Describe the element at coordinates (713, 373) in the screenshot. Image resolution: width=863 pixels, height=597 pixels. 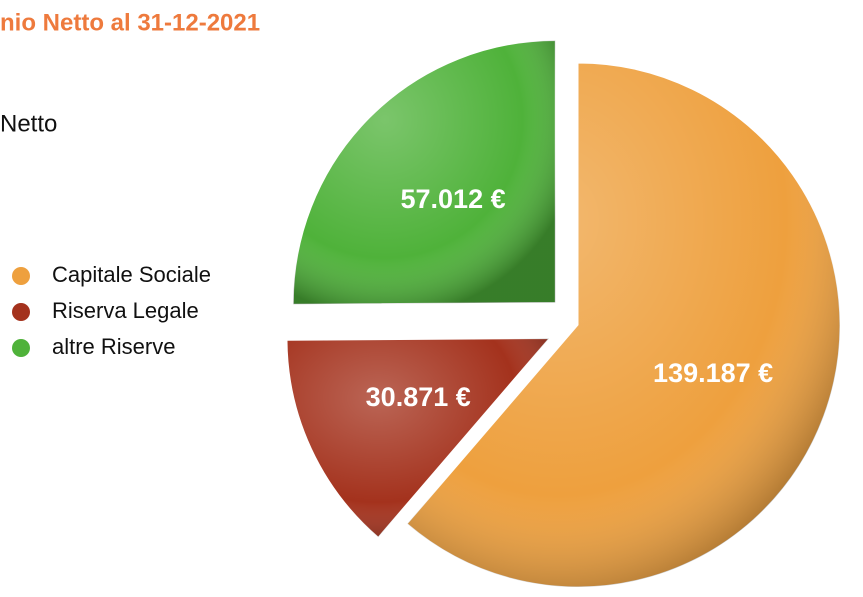
I see `data-label: 139.187 €` at that location.